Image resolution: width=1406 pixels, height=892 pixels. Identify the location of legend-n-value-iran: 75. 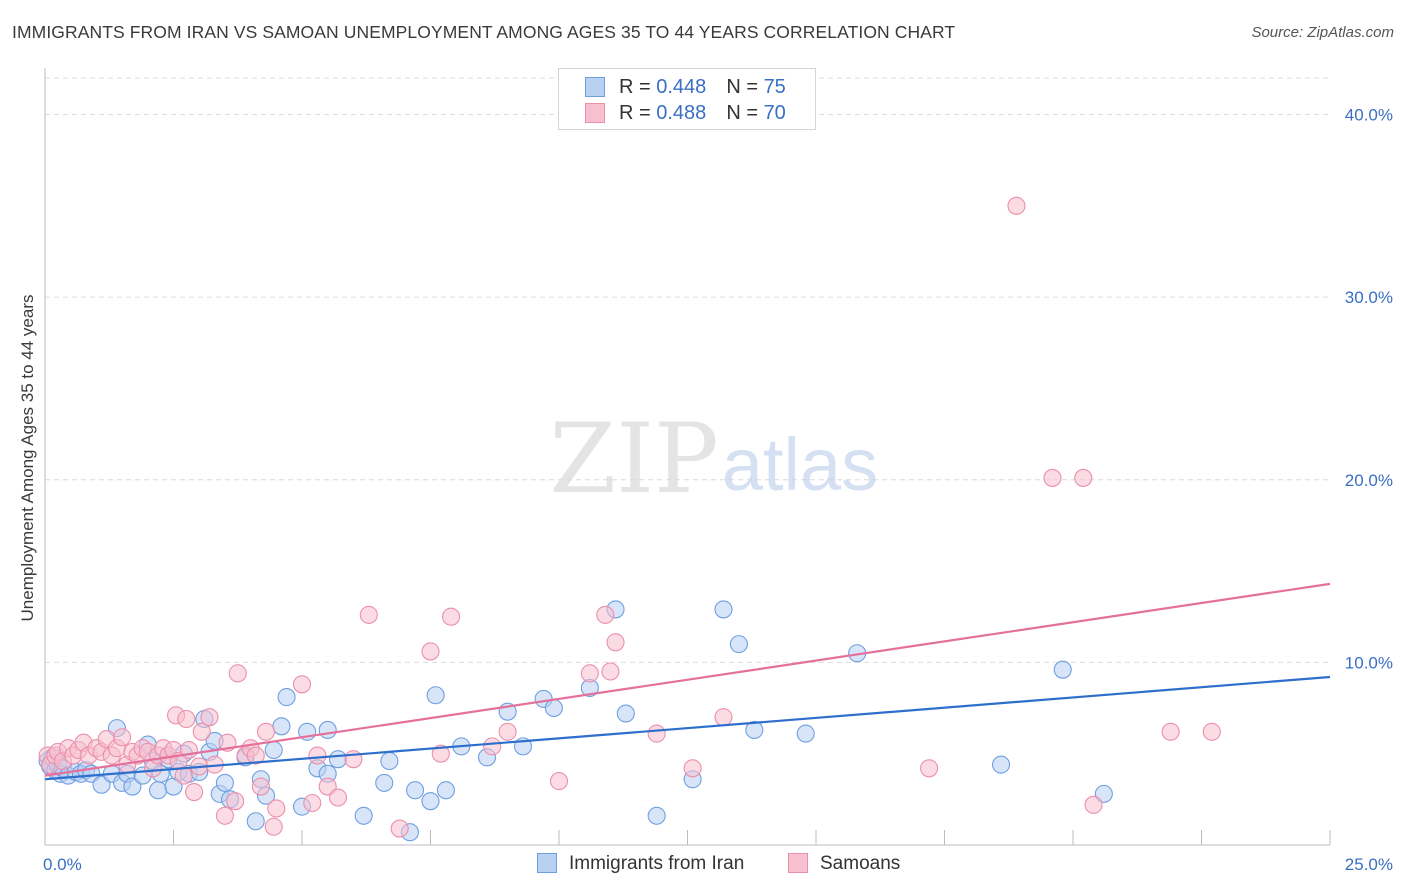
(774, 87).